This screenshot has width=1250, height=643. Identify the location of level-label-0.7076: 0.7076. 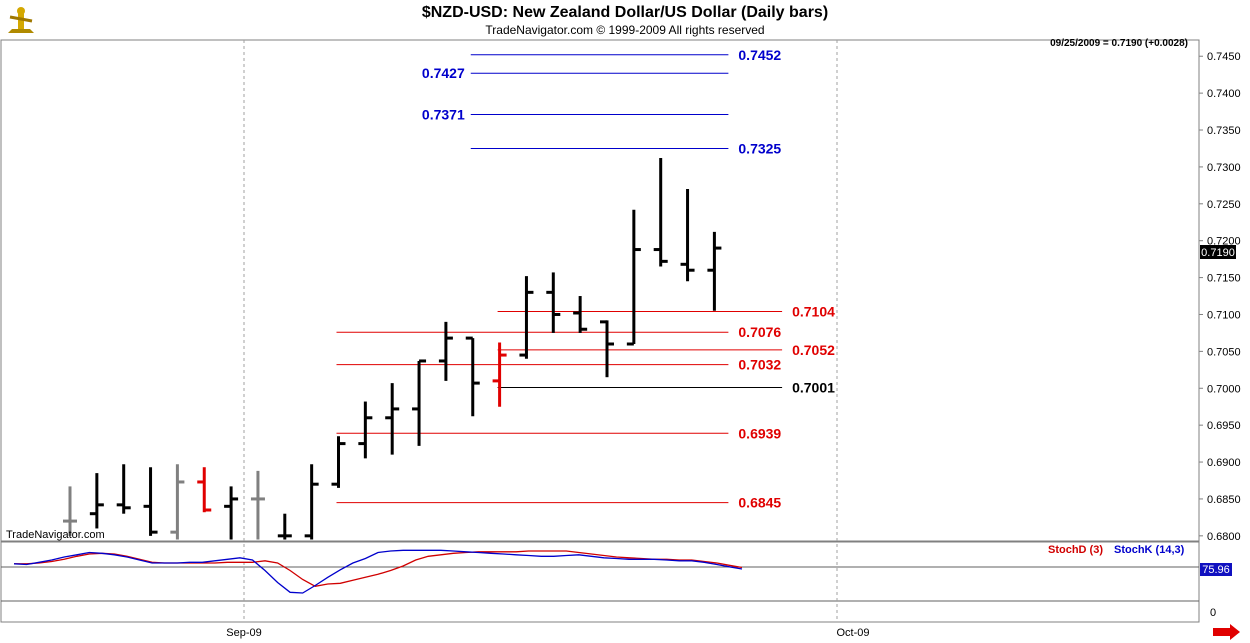
(759, 332).